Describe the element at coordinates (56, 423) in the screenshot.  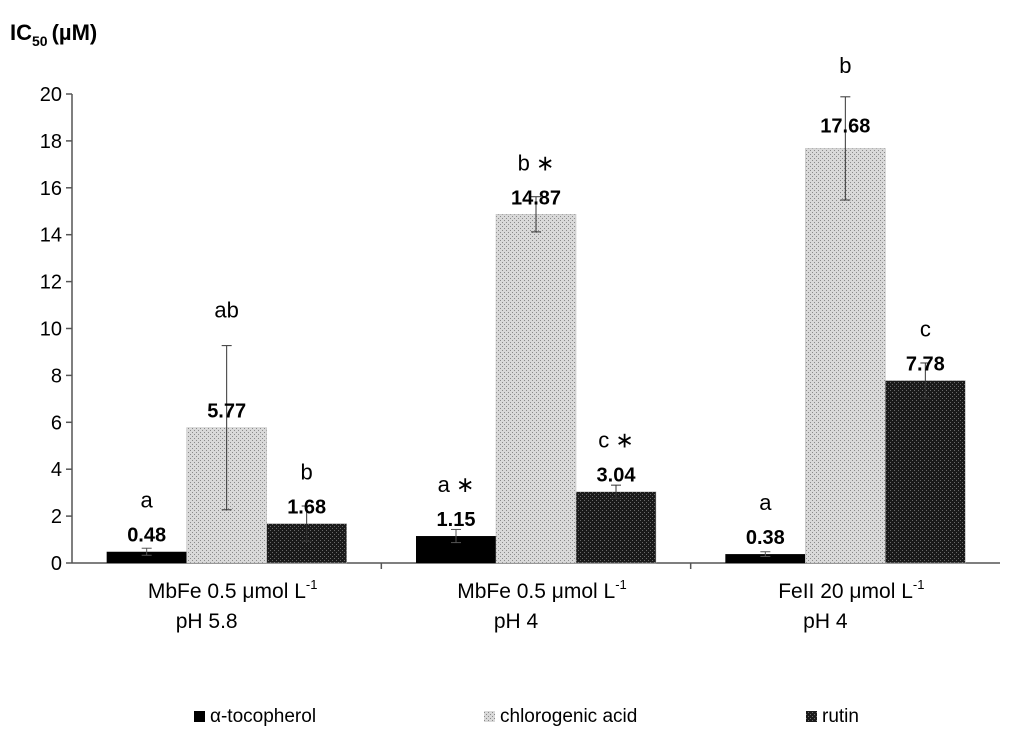
I see `y-tick-label: 6` at that location.